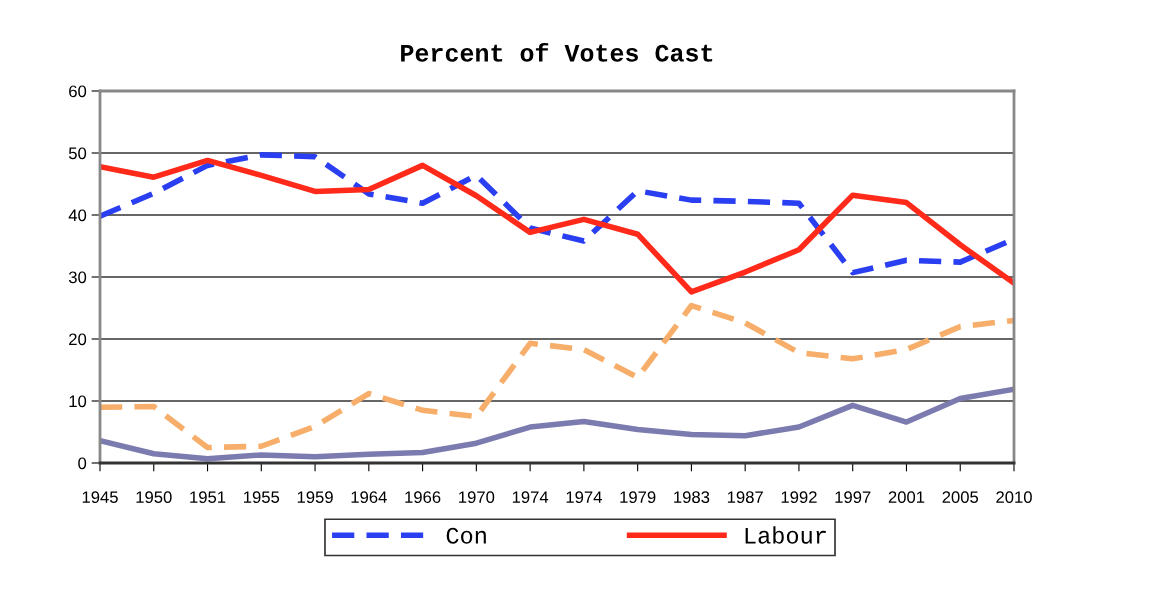  Describe the element at coordinates (262, 497) in the screenshot. I see `x-tick-label: 1955` at that location.